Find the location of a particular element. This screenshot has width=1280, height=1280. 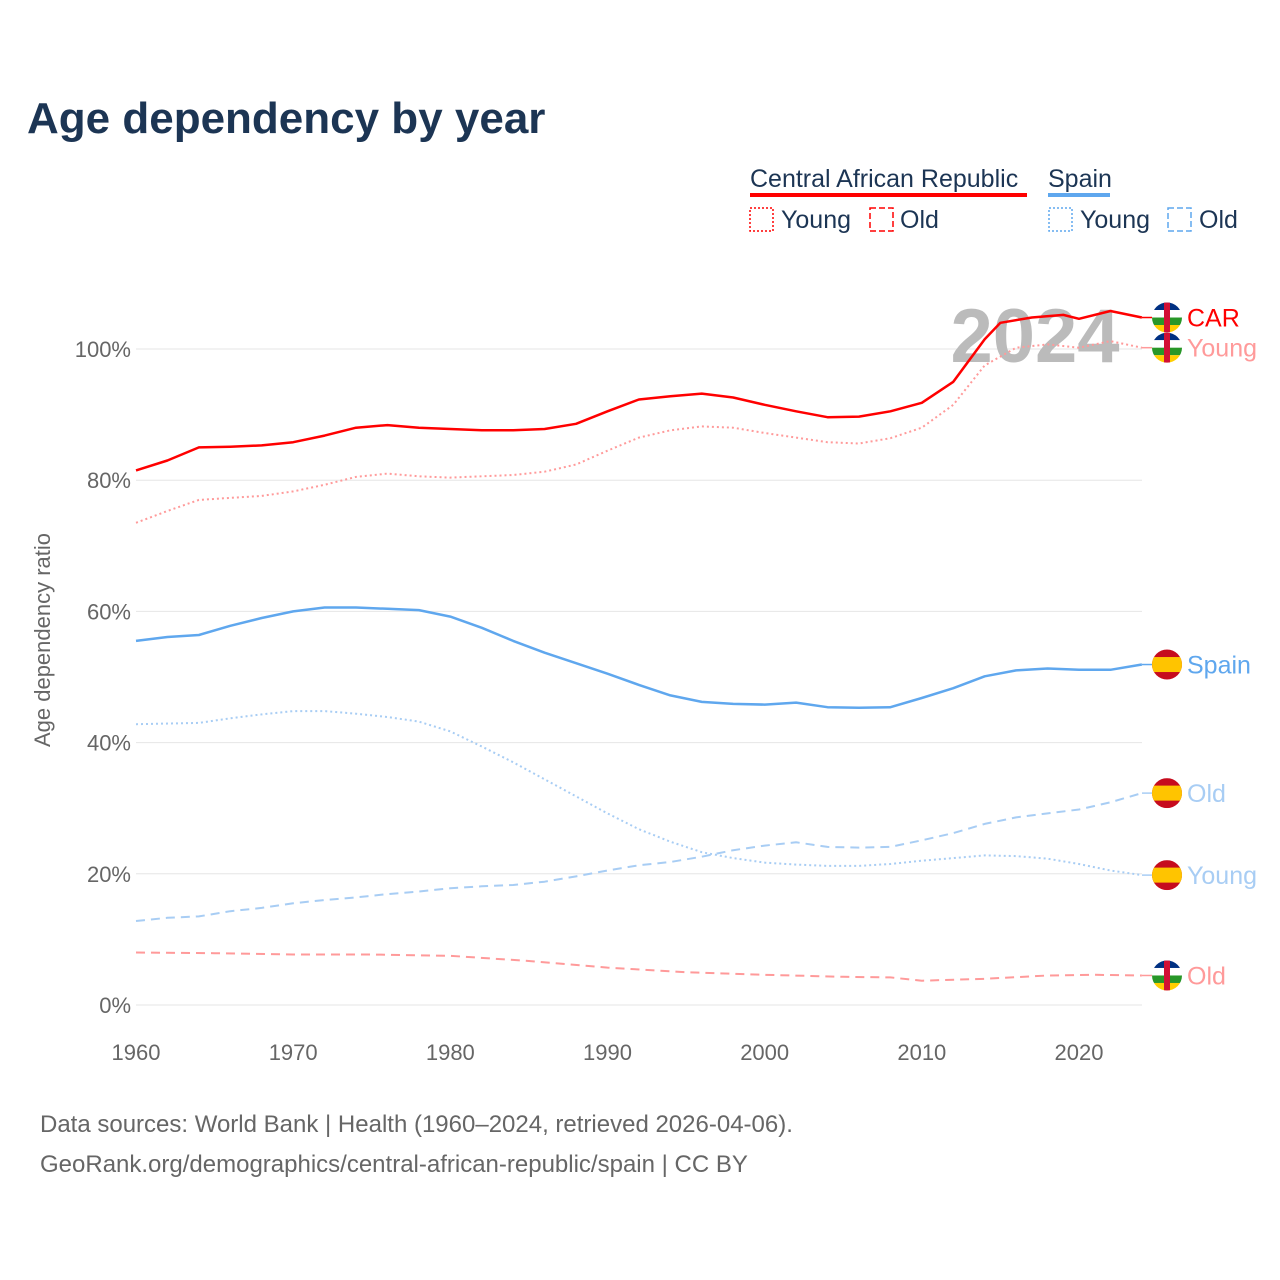

series-line-car is located at coordinates (639, 390).